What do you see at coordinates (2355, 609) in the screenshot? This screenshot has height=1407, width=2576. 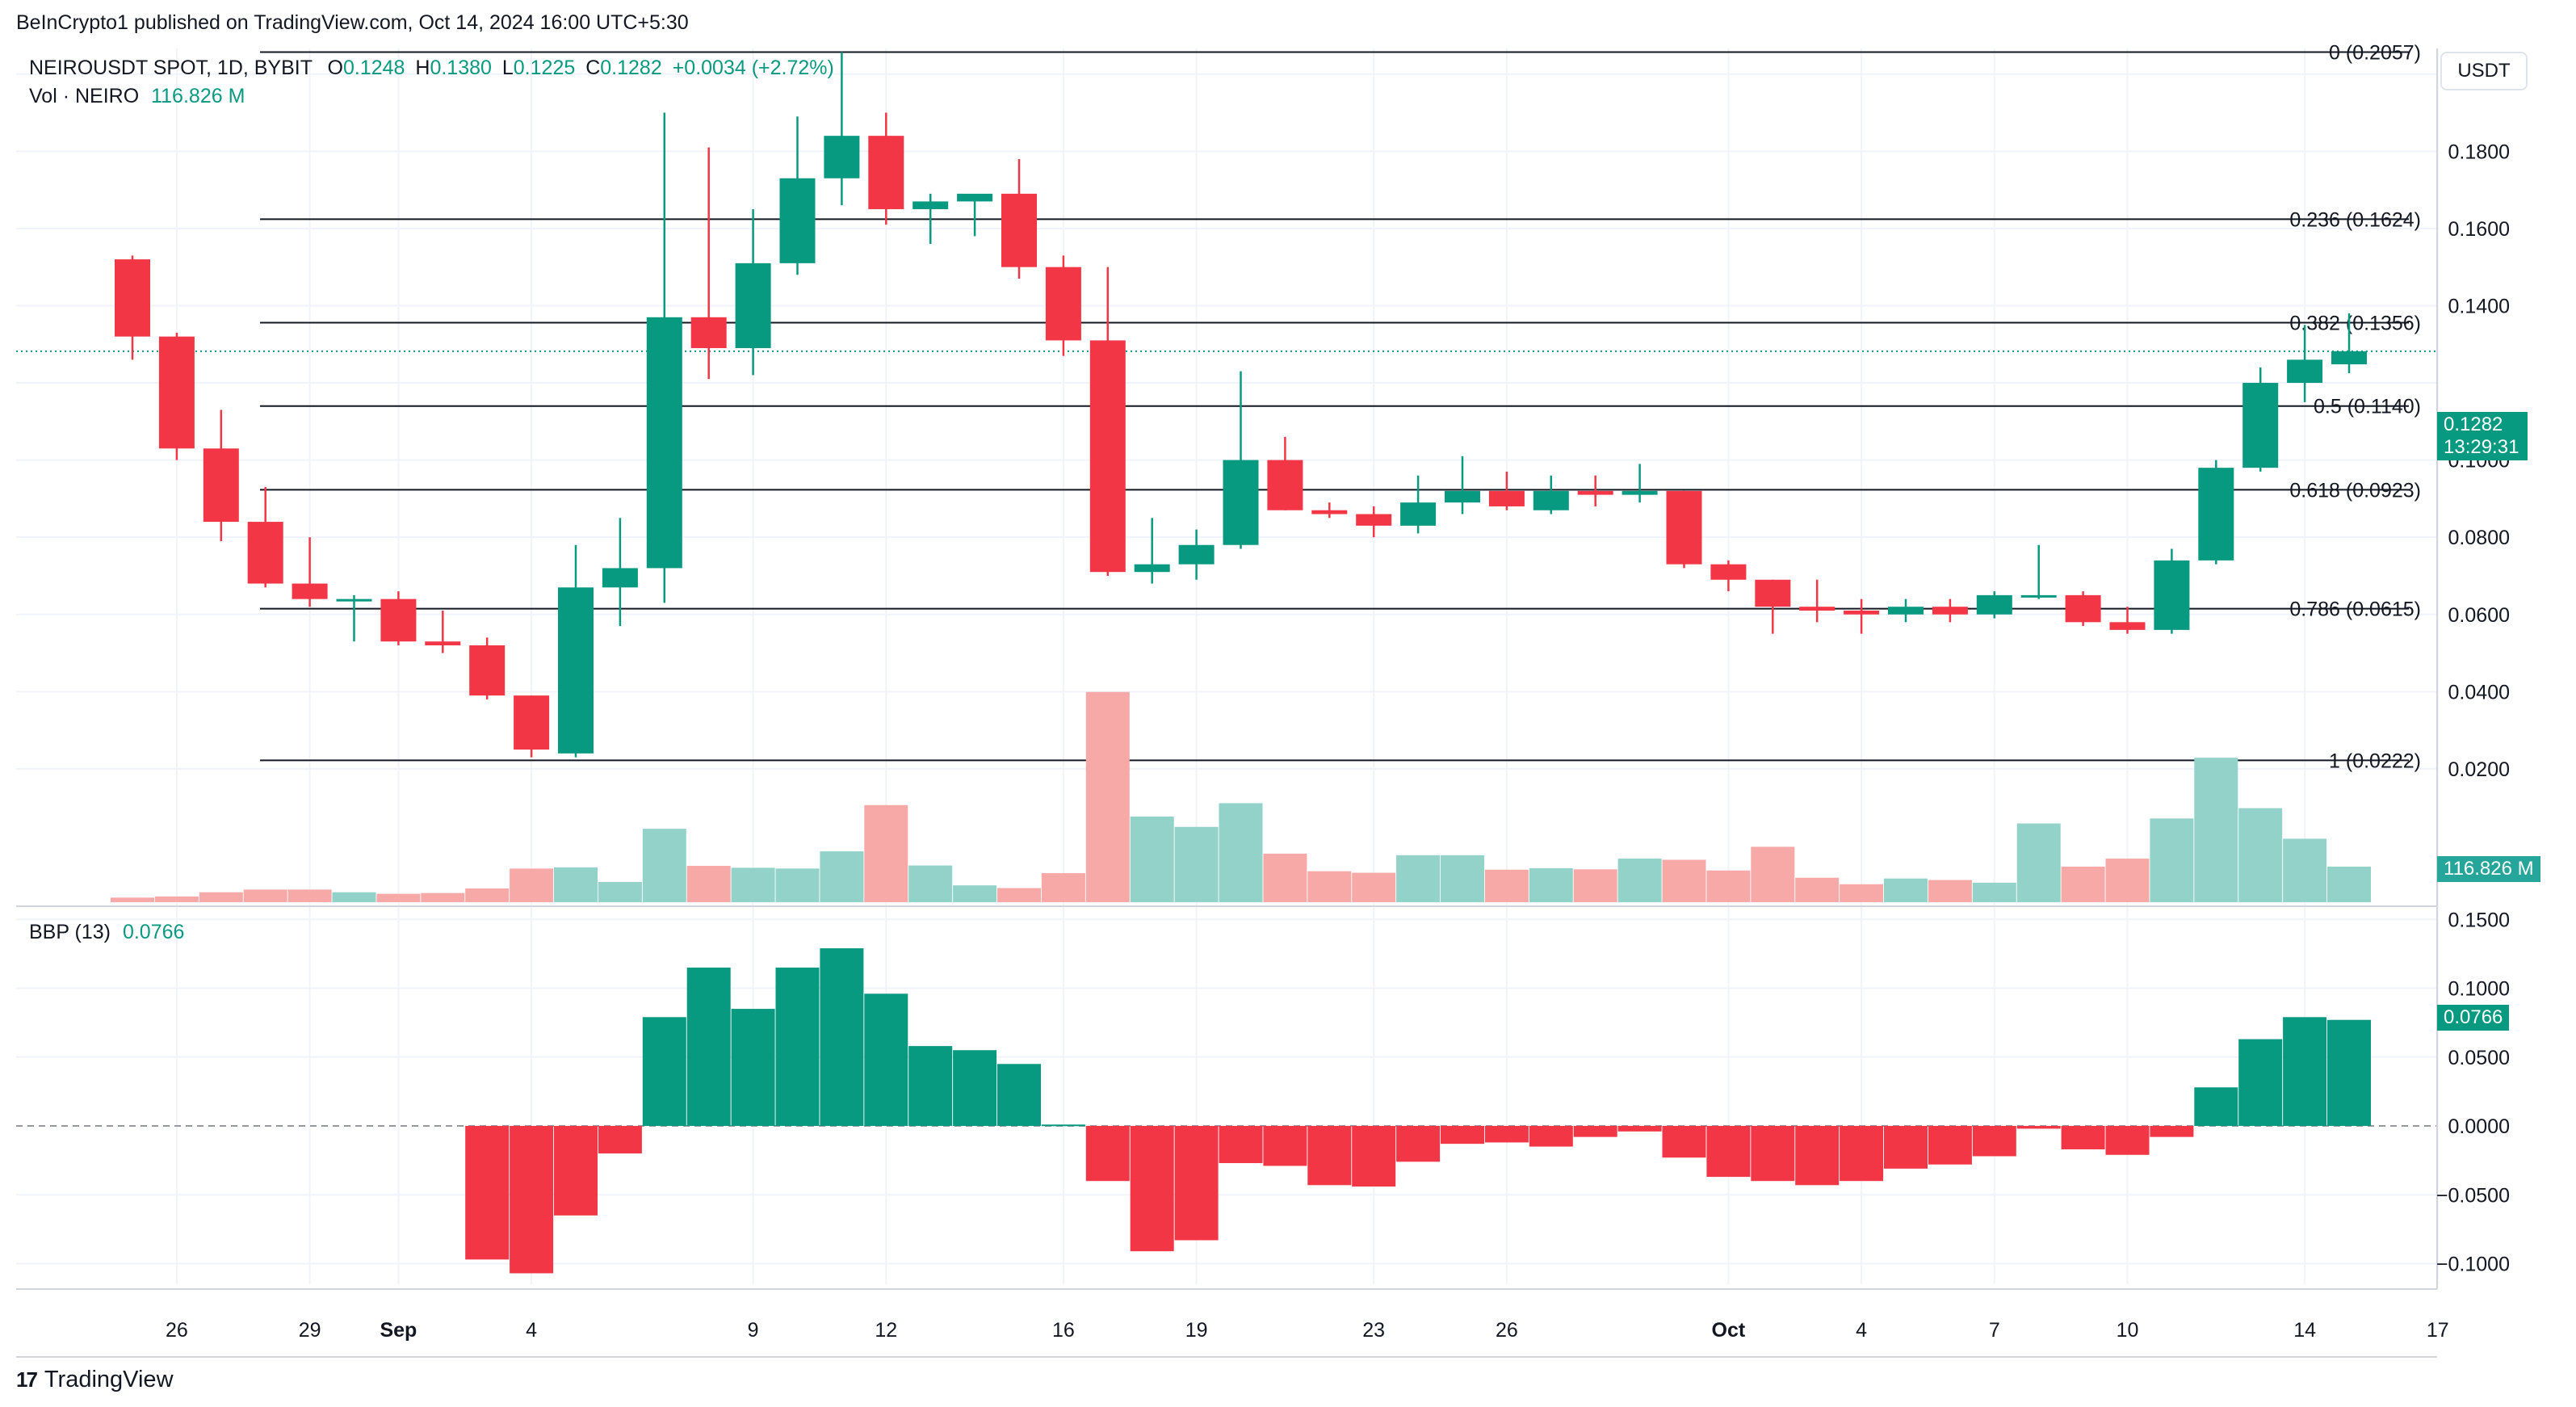 I see `fib-label-0.786: 0.786 (0.0615)` at bounding box center [2355, 609].